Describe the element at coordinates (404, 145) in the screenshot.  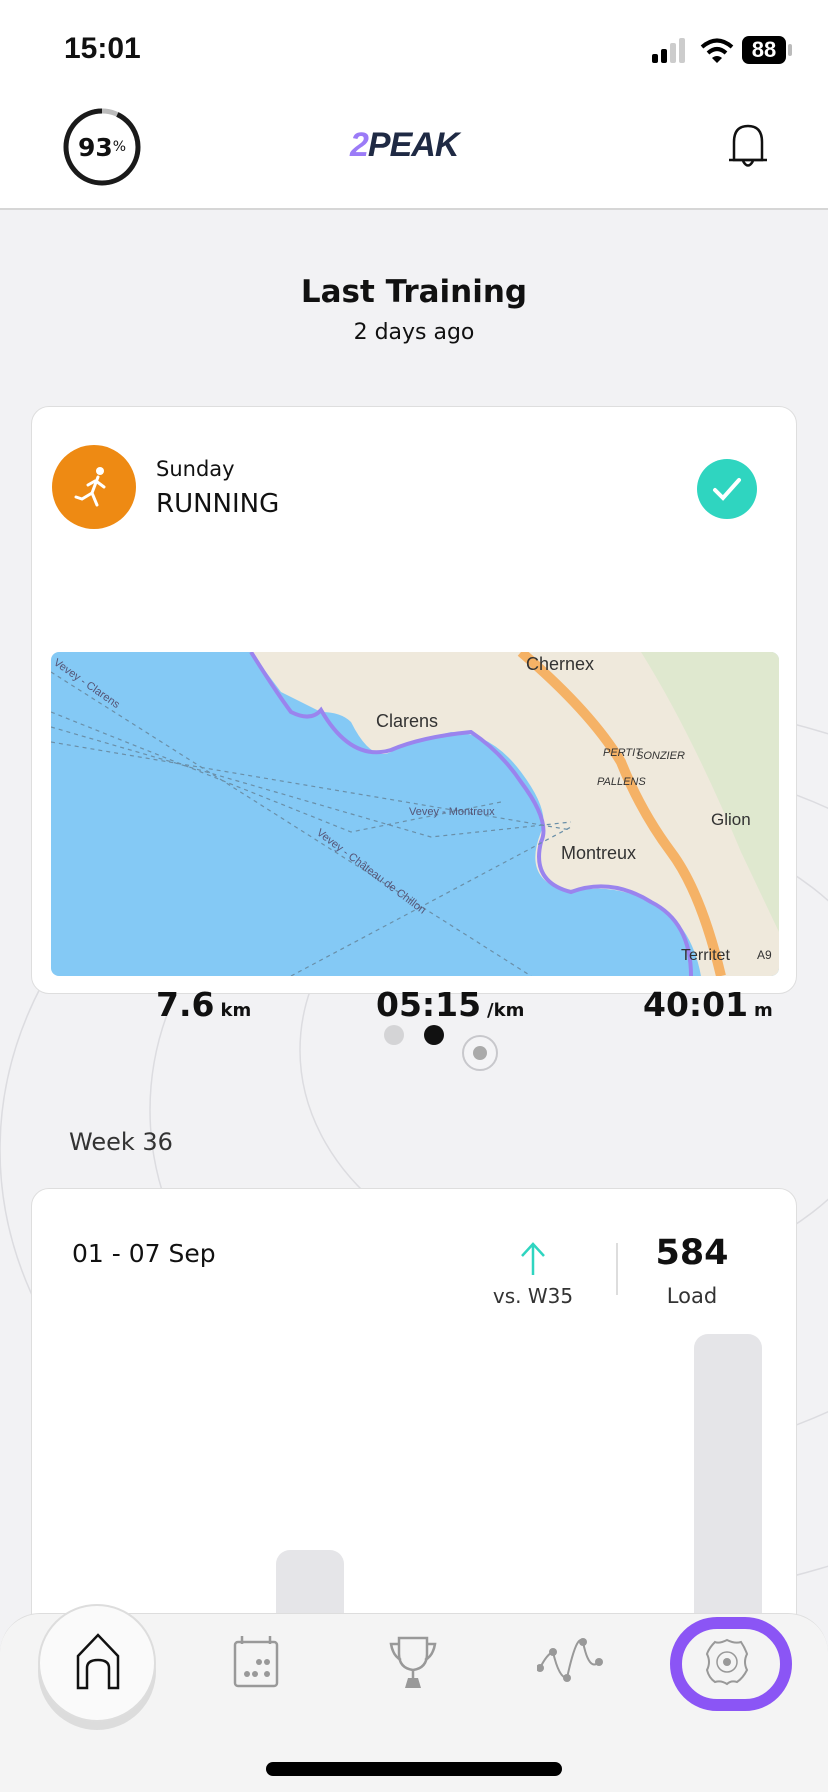
I see `app-logo: 2PEAK` at that location.